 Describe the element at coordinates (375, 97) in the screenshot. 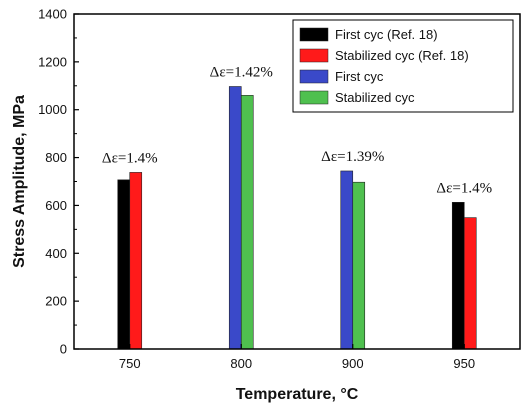

I see `legend-label: Stabilized cyc` at that location.